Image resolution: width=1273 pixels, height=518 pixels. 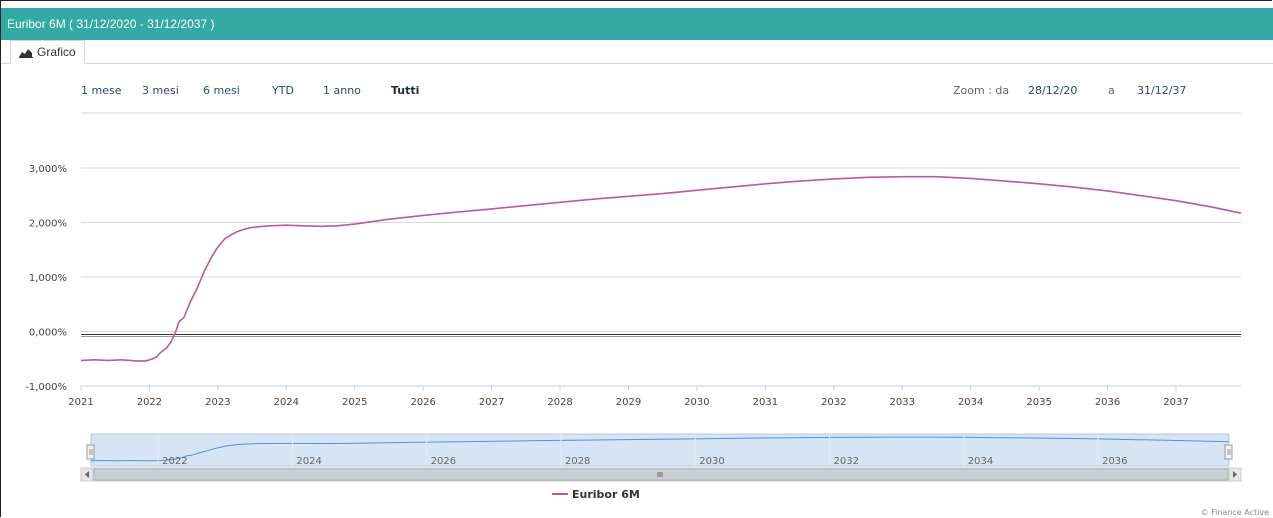 What do you see at coordinates (26, 53) in the screenshot?
I see `area-chart-icon` at bounding box center [26, 53].